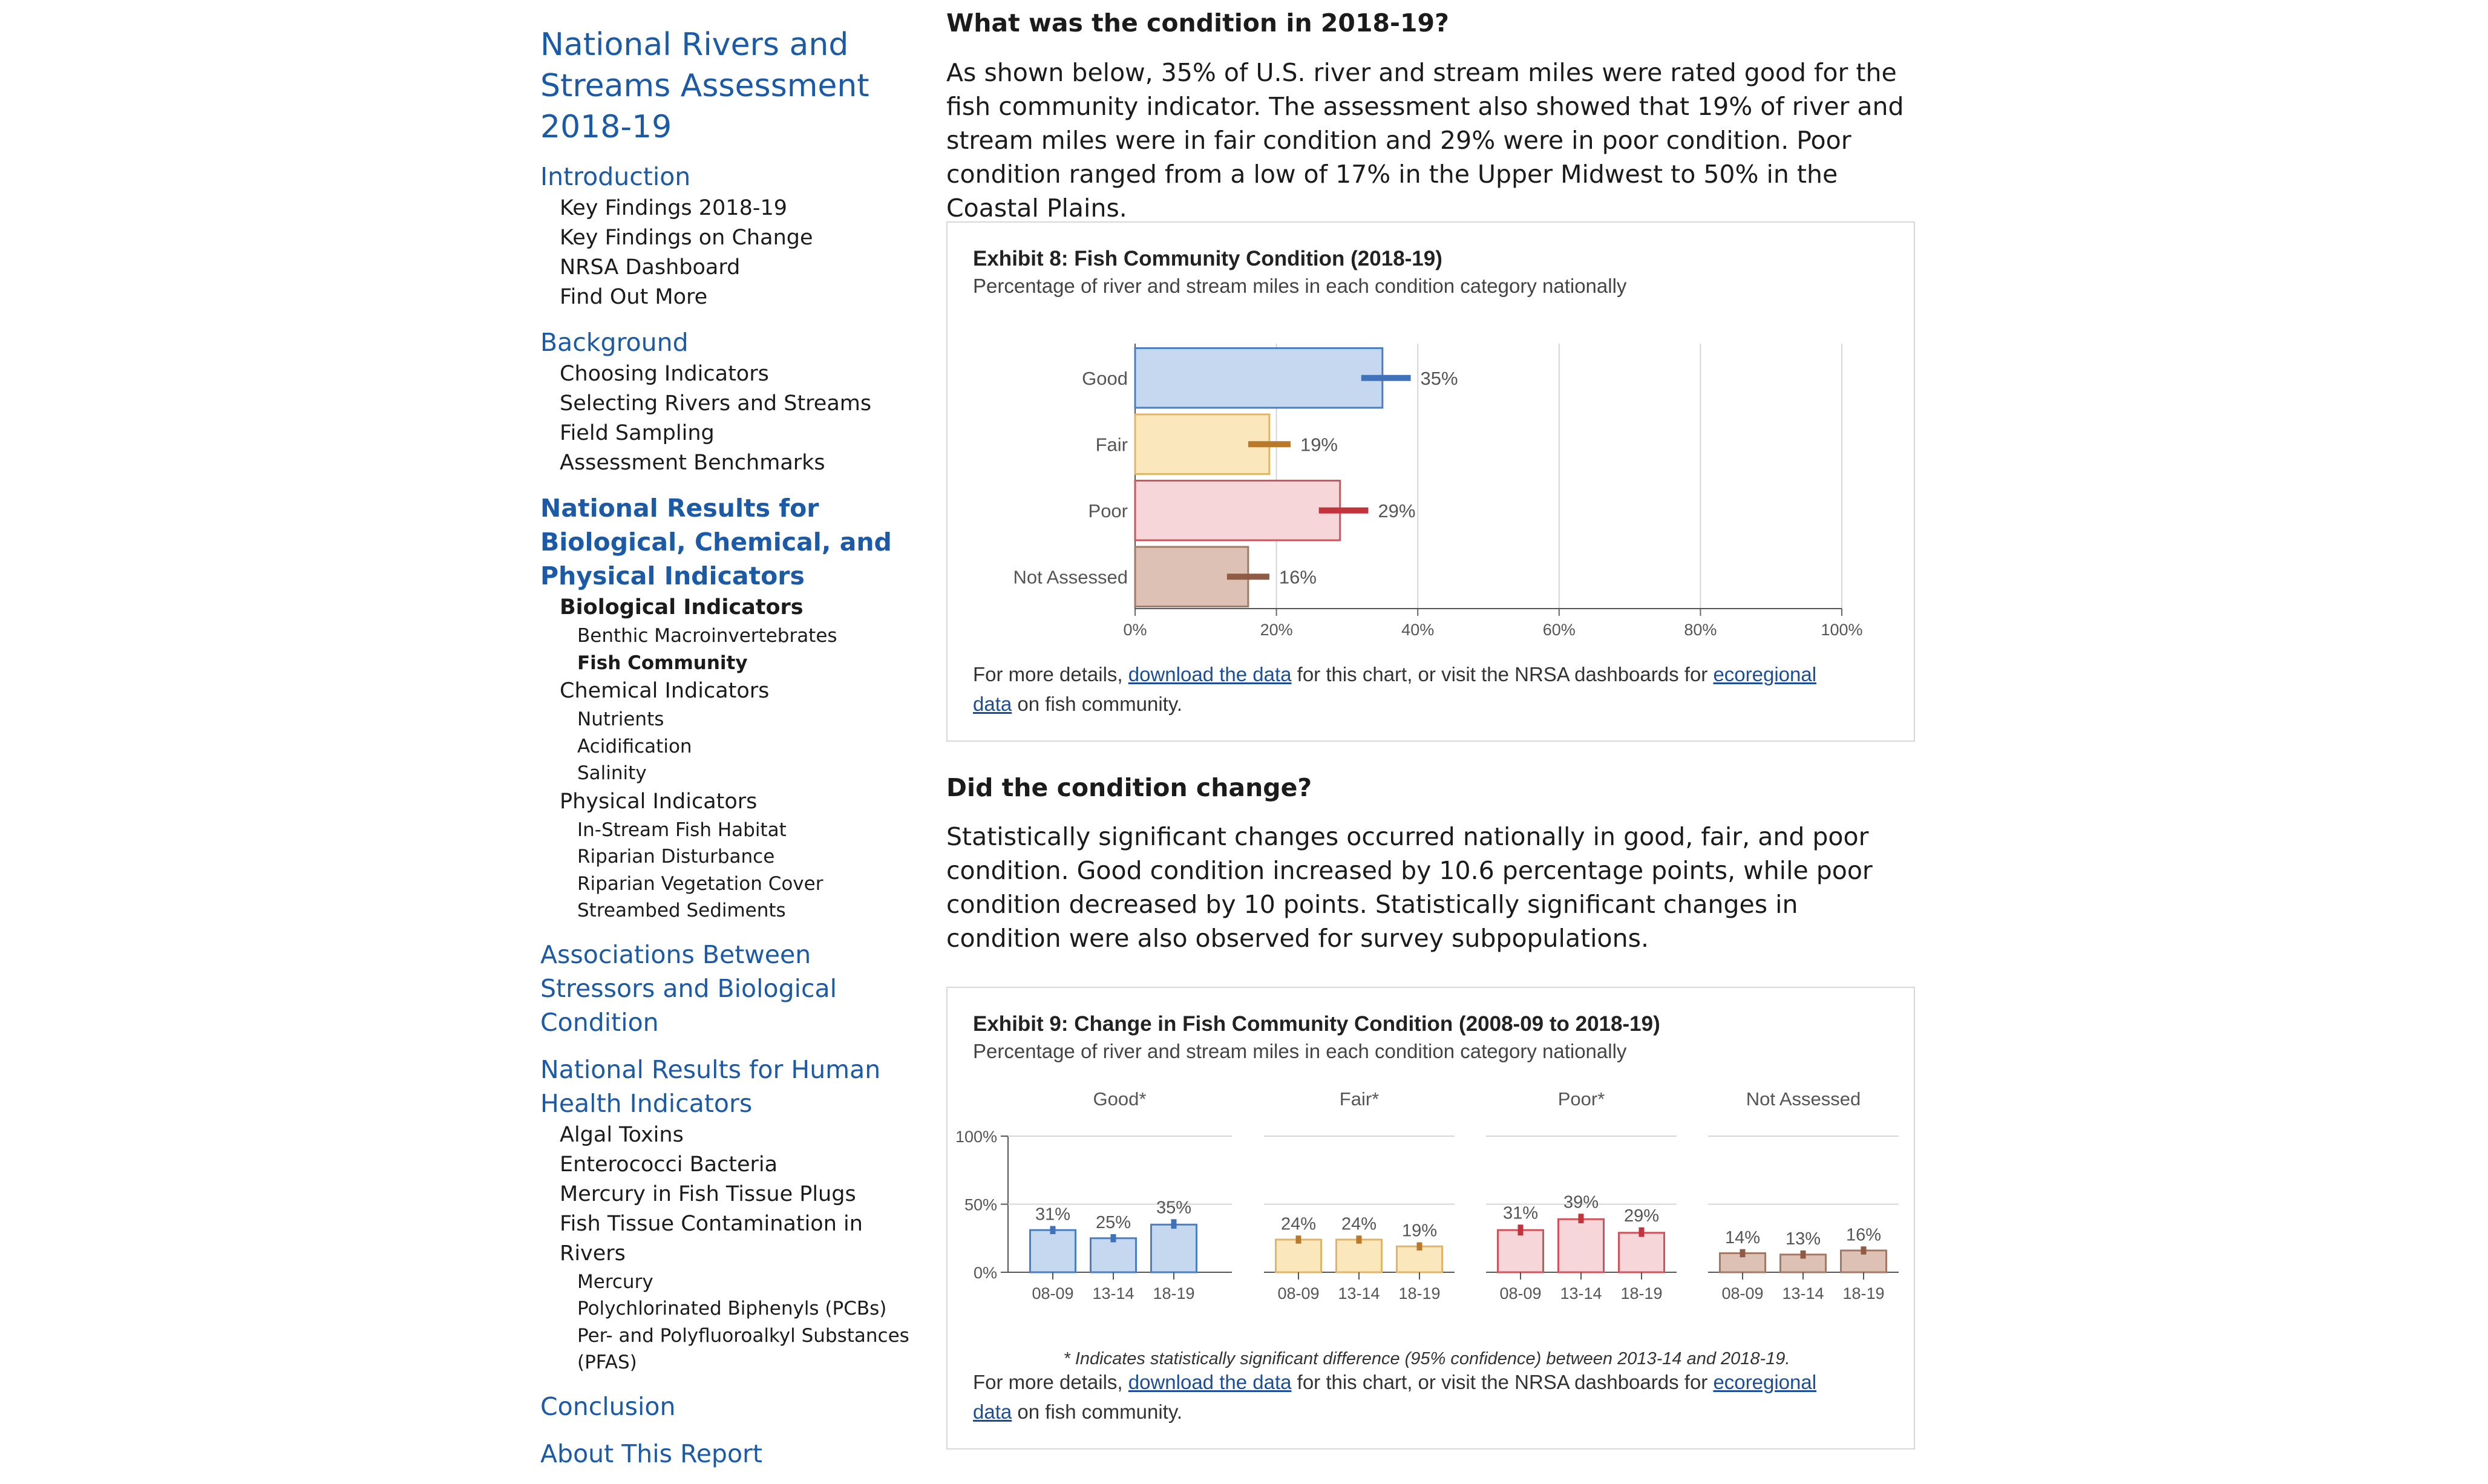 This screenshot has height=1484, width=2488. What do you see at coordinates (676, 857) in the screenshot?
I see `sidebar-item-link: Riparian Disturbance` at bounding box center [676, 857].